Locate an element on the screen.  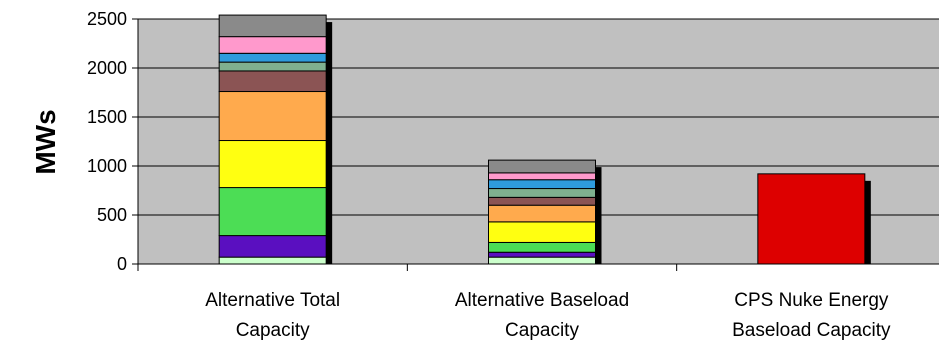
x-category-label: Alternative Baseload is located at coordinates (542, 300).